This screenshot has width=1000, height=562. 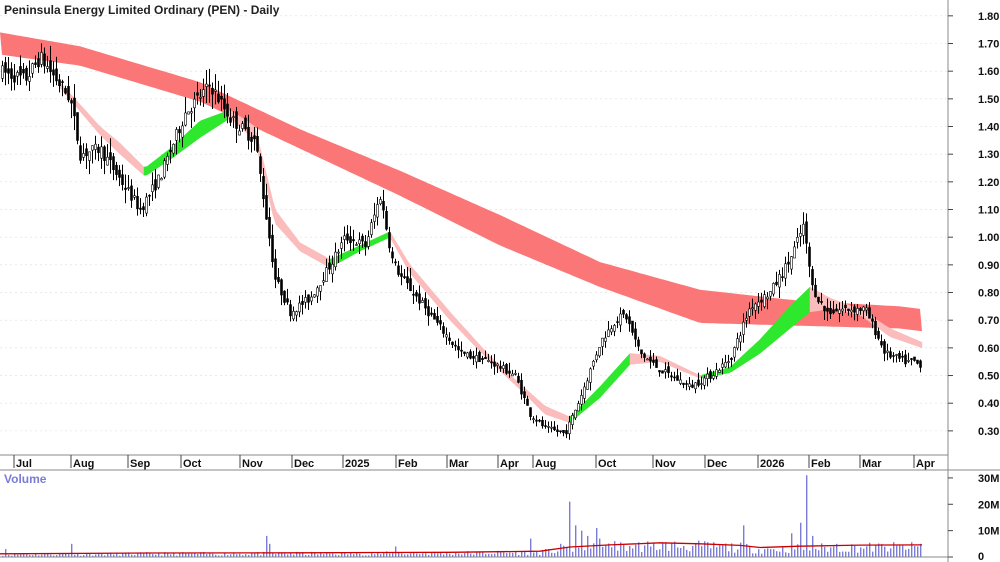 What do you see at coordinates (357, 464) in the screenshot?
I see `date-tick-label: 2025` at bounding box center [357, 464].